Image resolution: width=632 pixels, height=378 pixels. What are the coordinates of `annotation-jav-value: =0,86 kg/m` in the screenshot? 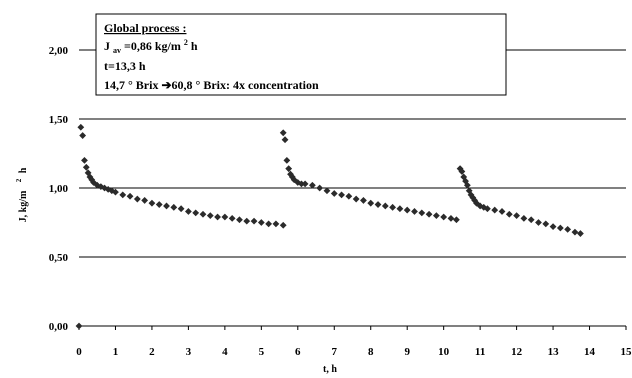 It's located at (152, 46).